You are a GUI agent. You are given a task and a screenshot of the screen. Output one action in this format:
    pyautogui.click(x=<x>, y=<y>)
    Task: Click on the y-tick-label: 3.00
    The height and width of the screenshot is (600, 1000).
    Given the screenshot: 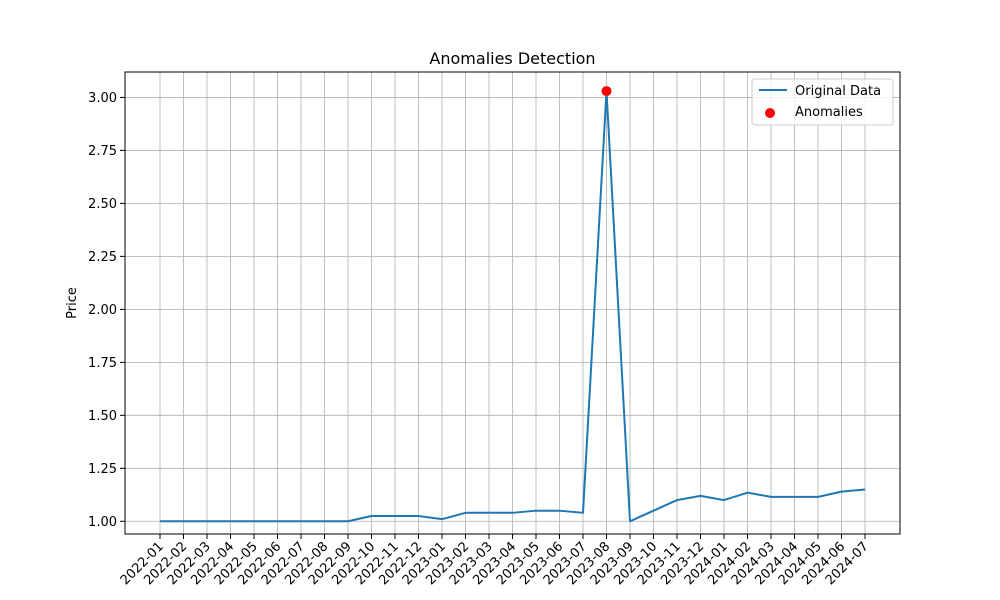 What is the action you would take?
    pyautogui.click(x=102, y=98)
    